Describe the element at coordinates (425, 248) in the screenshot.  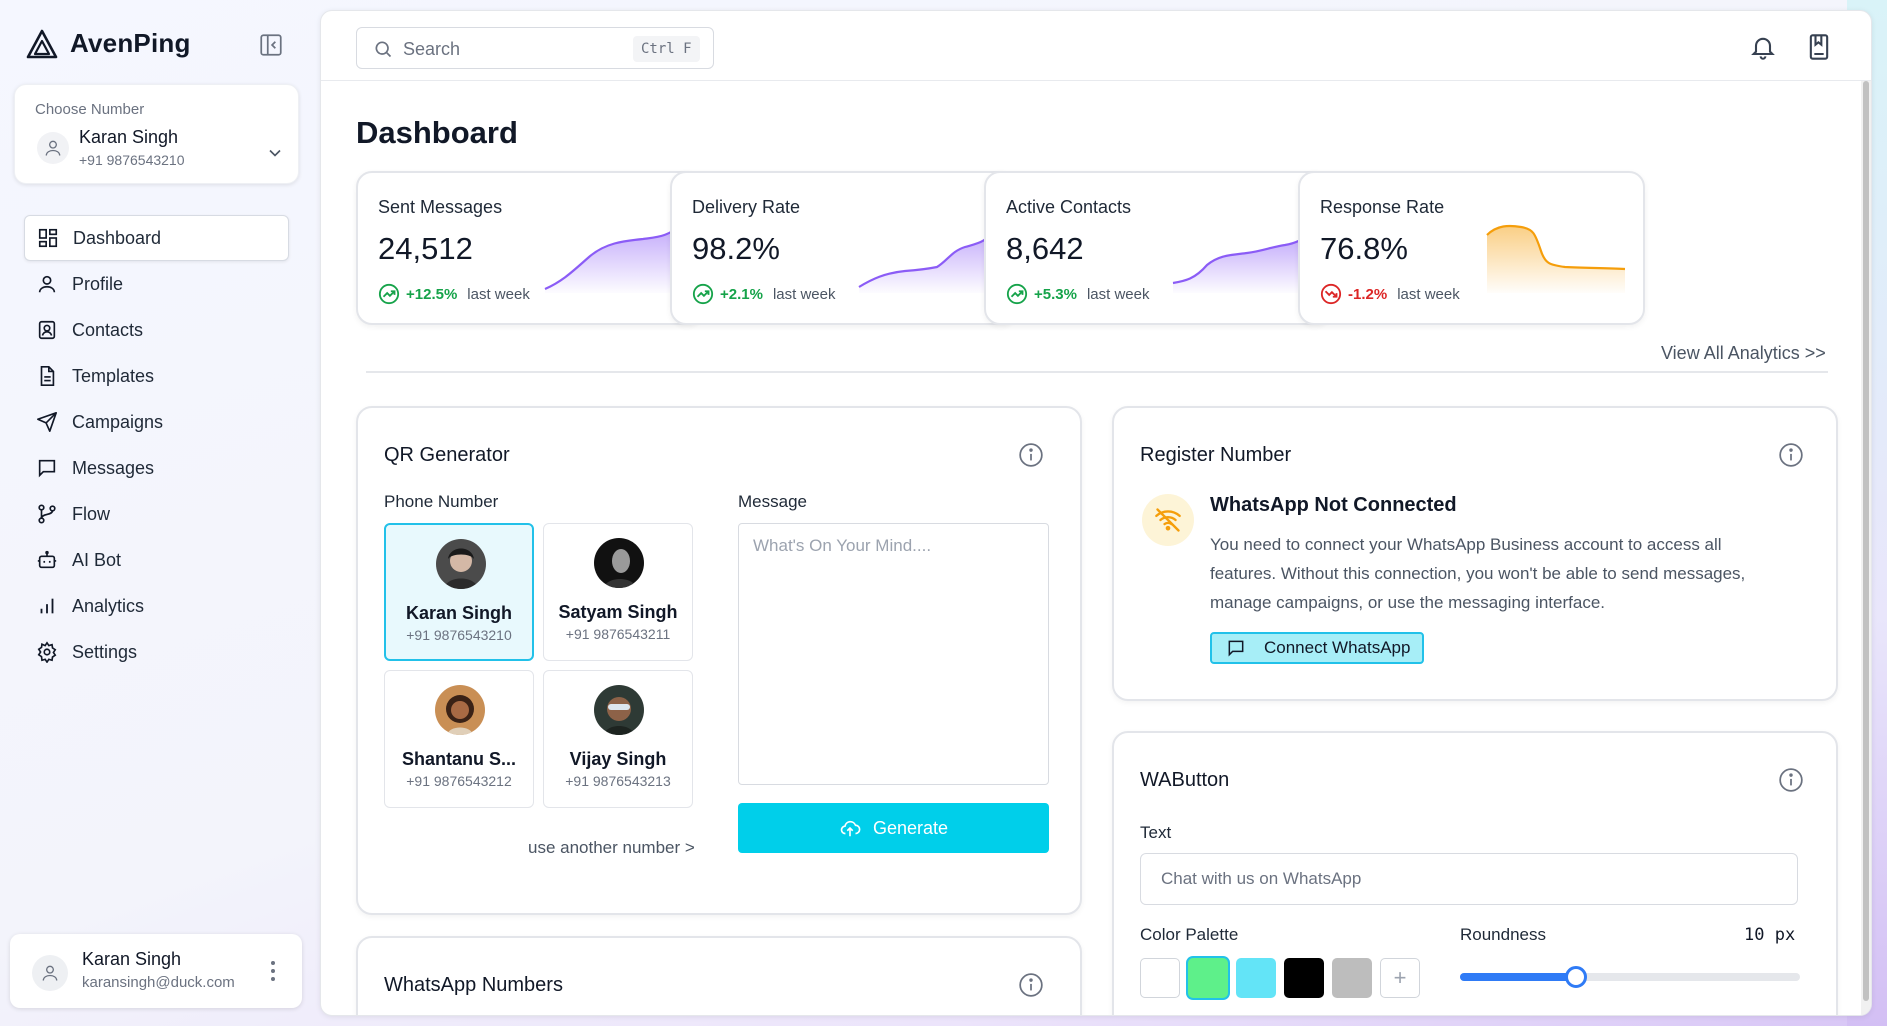
I see `stat-value: 24,512` at that location.